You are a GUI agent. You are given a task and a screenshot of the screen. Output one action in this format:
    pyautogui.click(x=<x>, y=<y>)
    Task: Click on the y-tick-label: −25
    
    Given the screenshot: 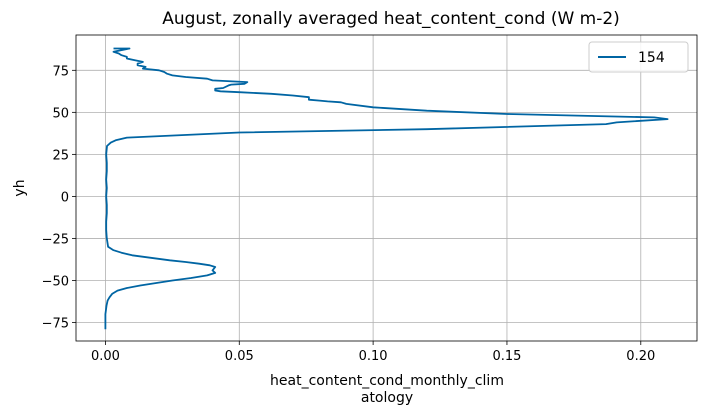 What is the action you would take?
    pyautogui.click(x=55, y=239)
    